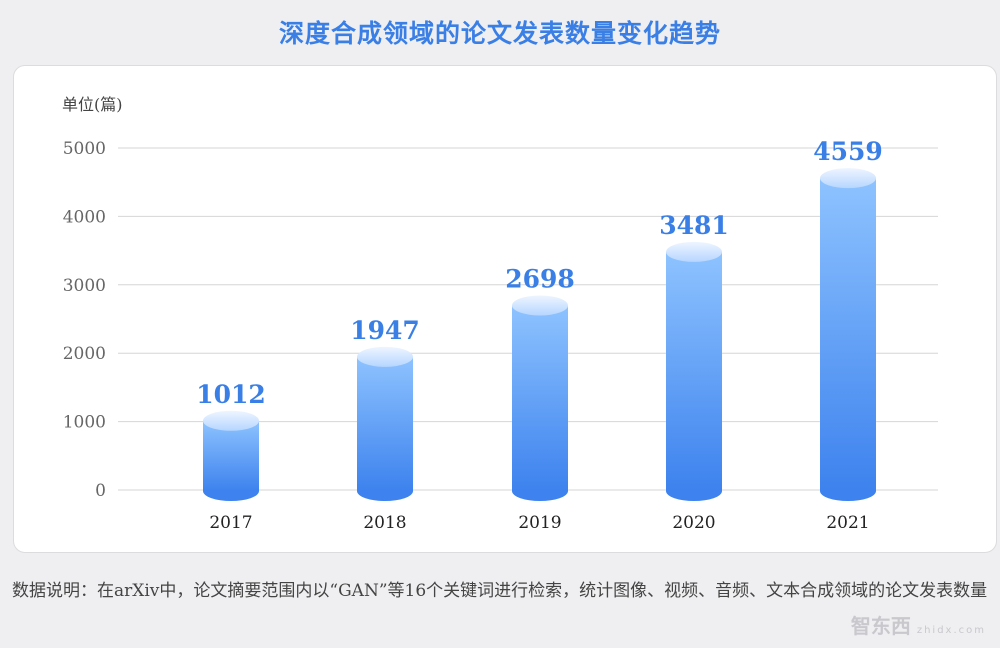 The width and height of the screenshot is (1000, 648). What do you see at coordinates (847, 523) in the screenshot?
I see `x-tick-label: 2021` at bounding box center [847, 523].